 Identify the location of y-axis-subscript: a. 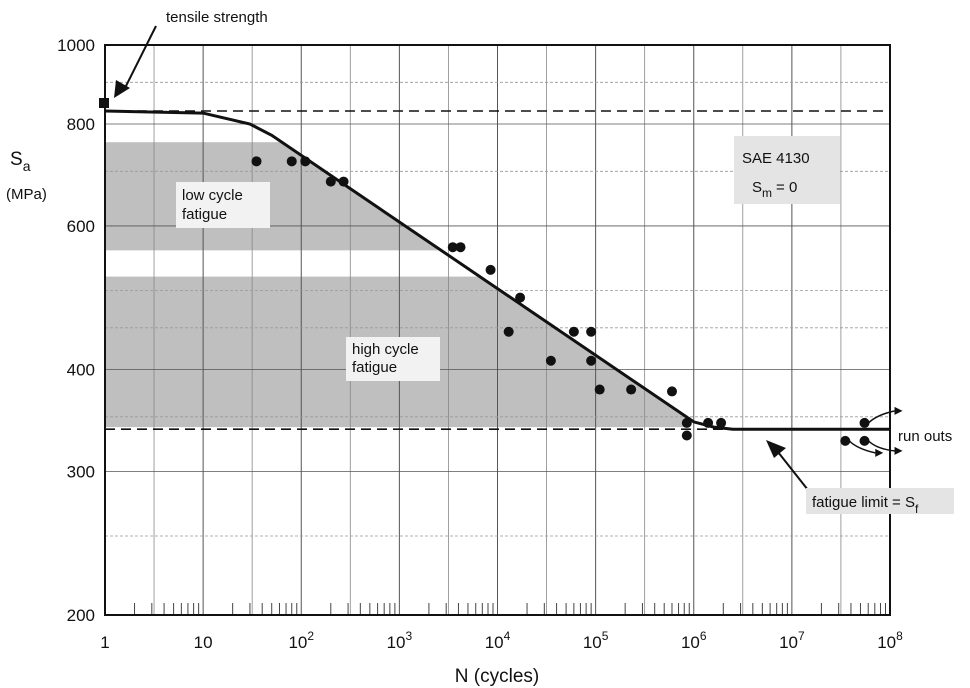
(27, 166).